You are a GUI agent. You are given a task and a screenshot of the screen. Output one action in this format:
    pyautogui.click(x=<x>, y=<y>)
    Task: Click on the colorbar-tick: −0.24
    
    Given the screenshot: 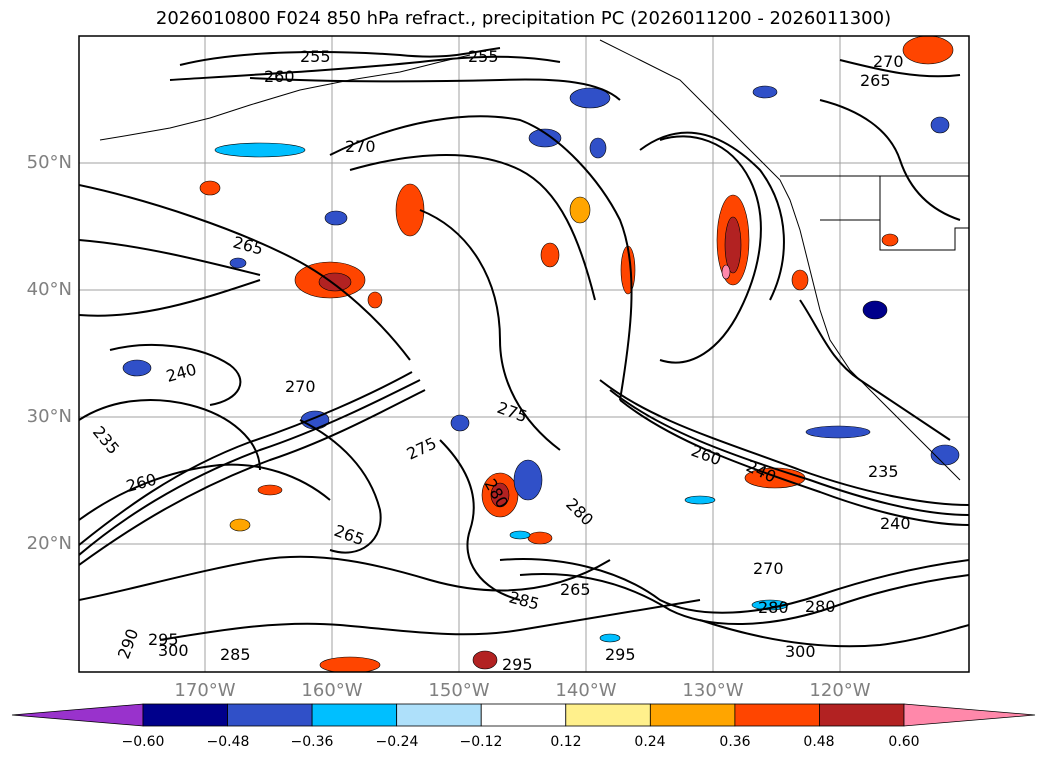 What is the action you would take?
    pyautogui.click(x=397, y=742)
    